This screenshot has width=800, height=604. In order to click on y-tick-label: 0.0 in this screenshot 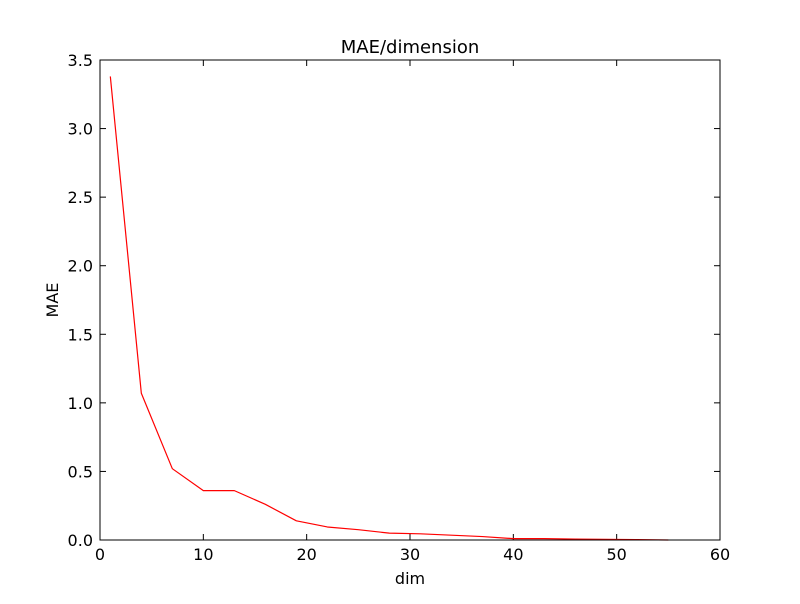, I will do `click(80, 540)`.